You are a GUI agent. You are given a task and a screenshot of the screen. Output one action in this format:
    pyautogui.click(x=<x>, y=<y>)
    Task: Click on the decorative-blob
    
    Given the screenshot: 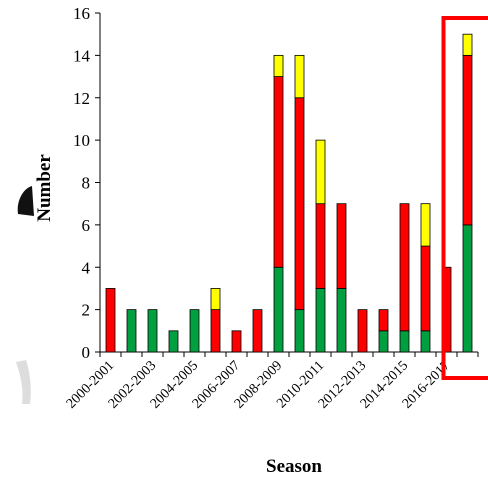 What is the action you would take?
    pyautogui.click(x=25, y=295)
    